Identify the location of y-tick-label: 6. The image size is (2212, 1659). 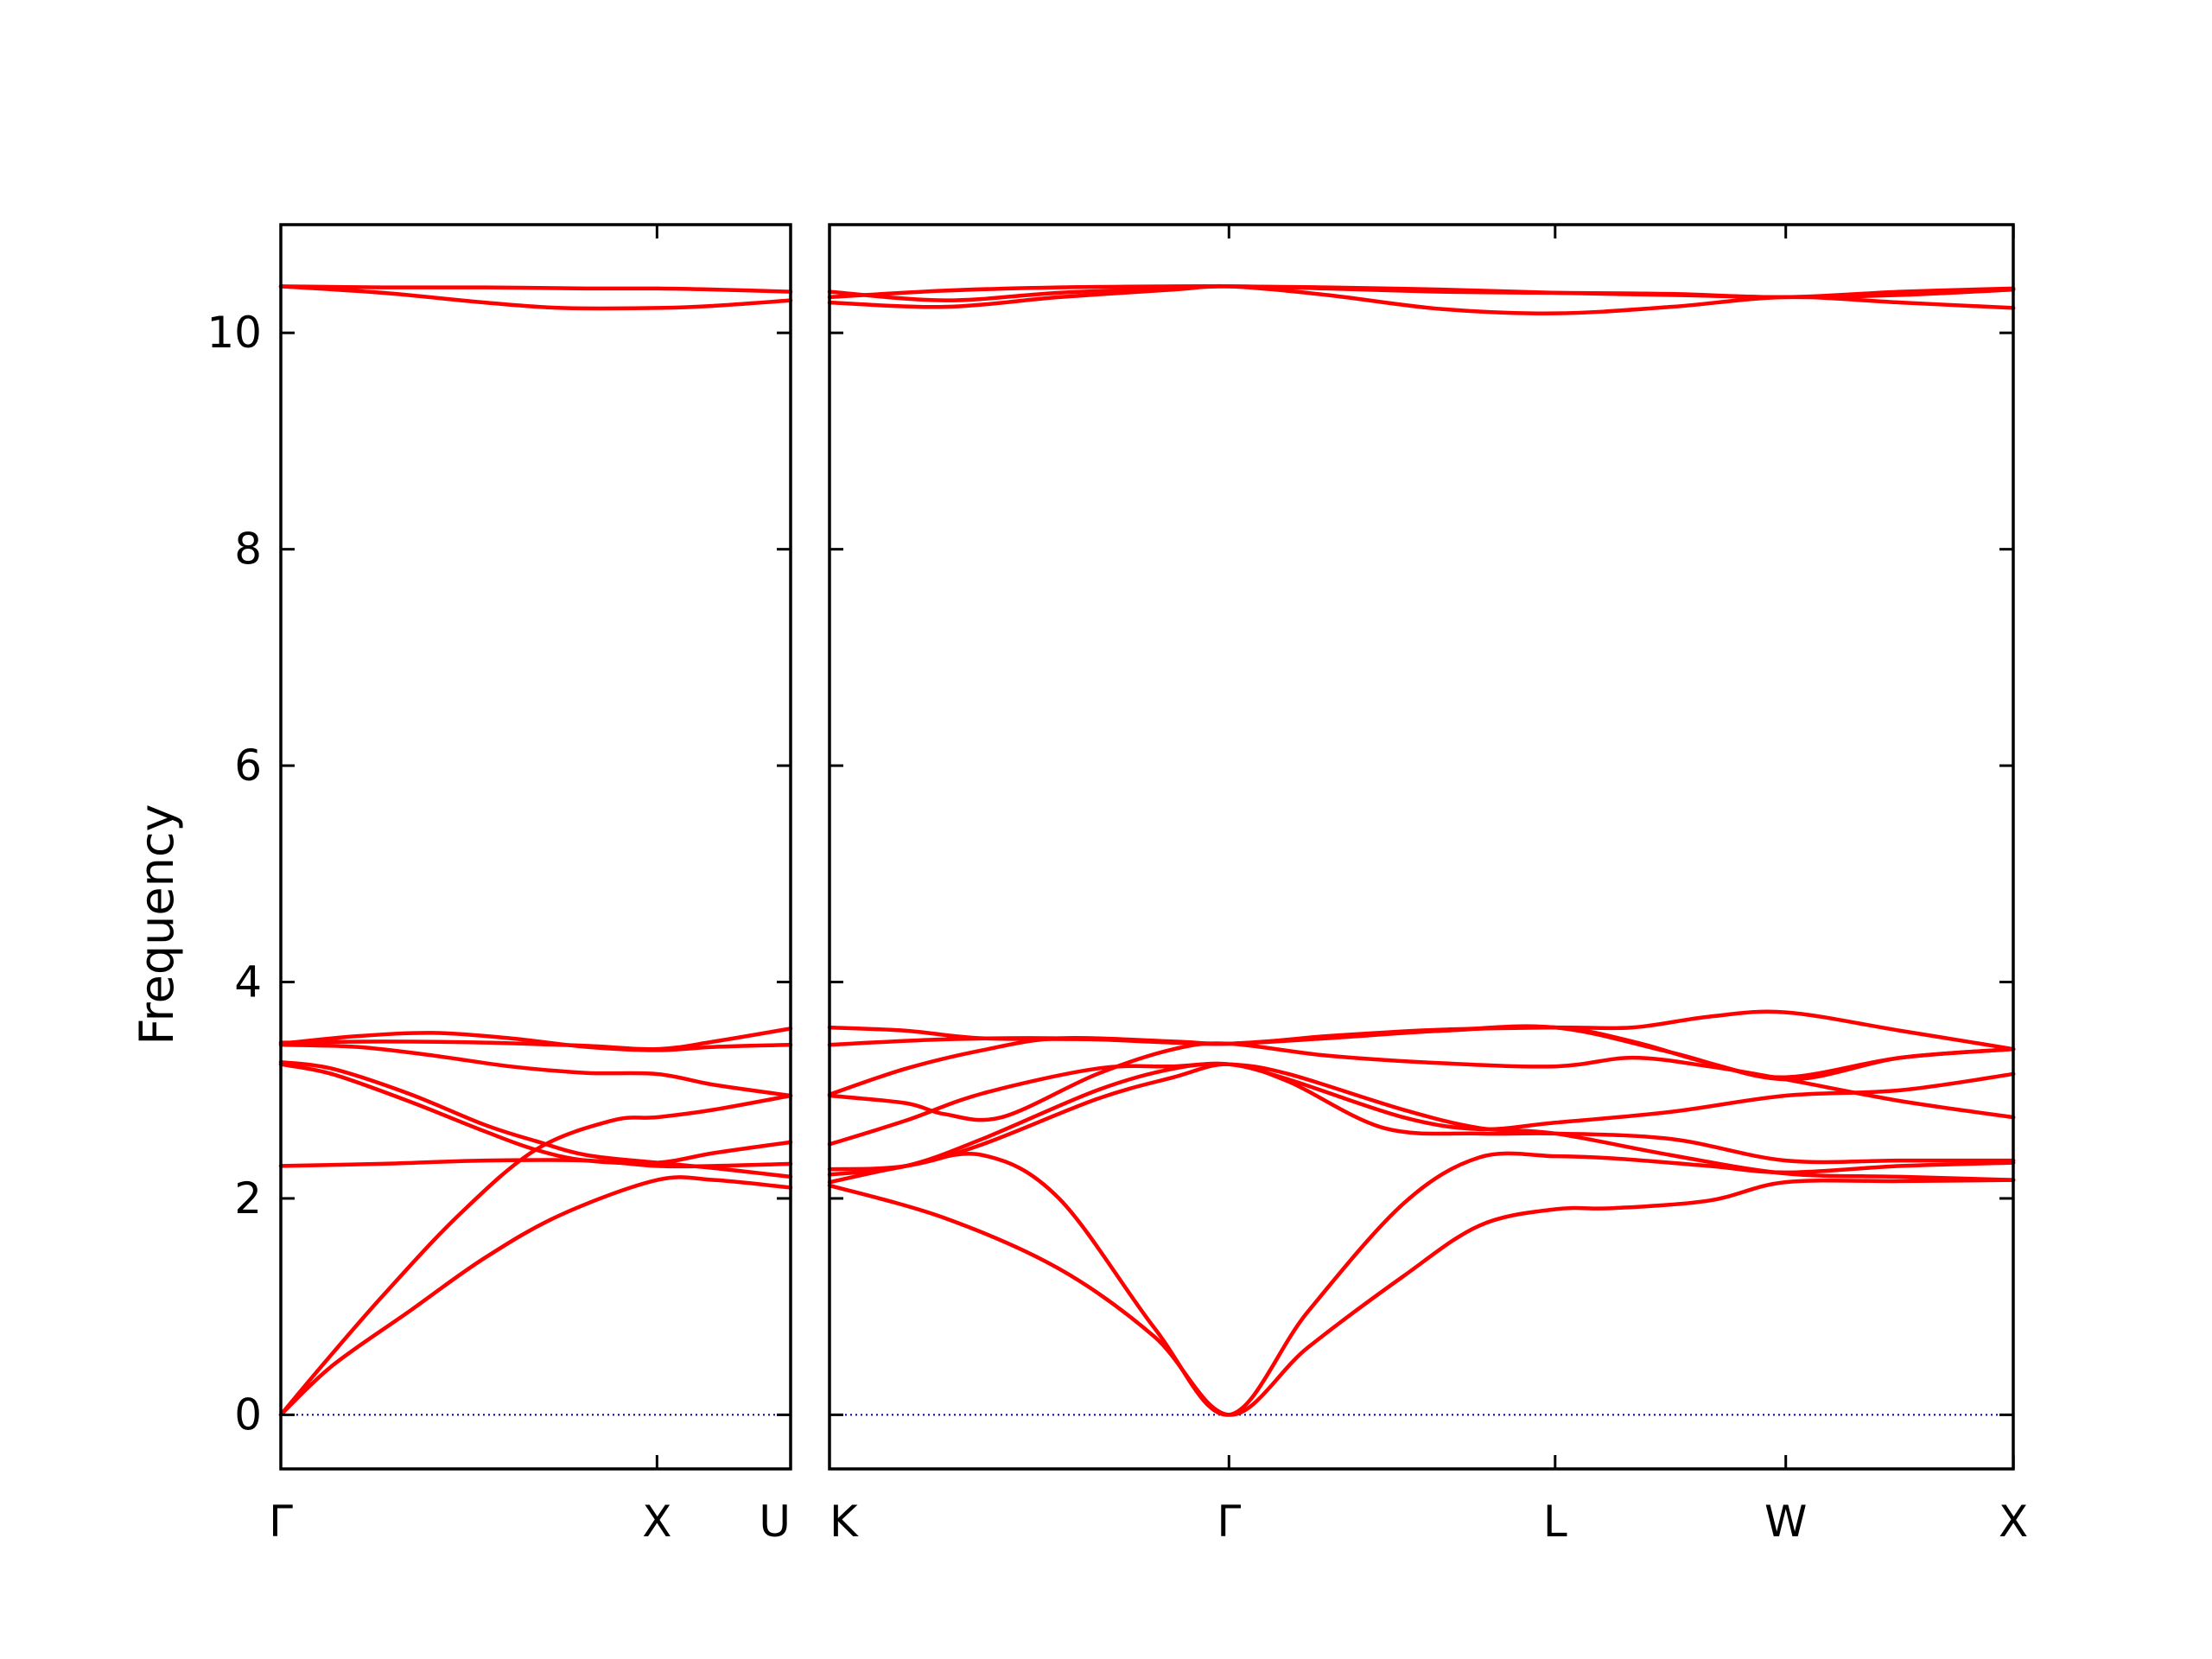
(248, 766).